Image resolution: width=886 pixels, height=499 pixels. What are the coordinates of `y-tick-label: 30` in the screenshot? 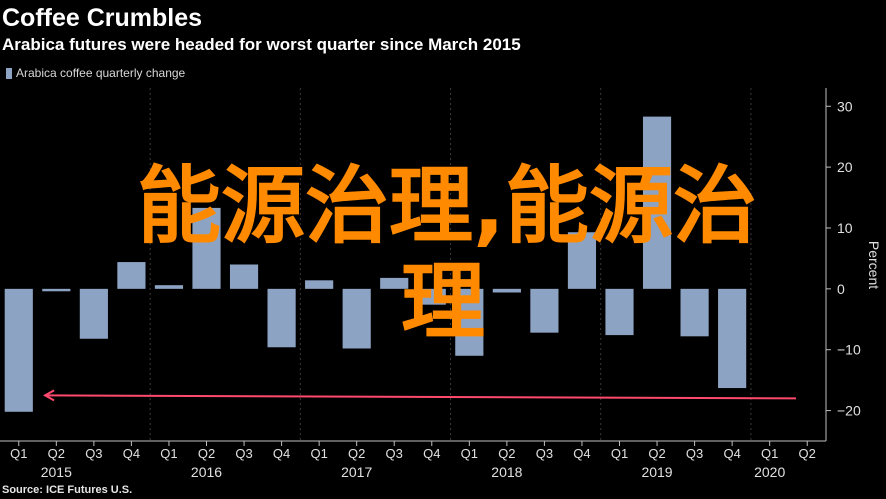 It's located at (845, 106).